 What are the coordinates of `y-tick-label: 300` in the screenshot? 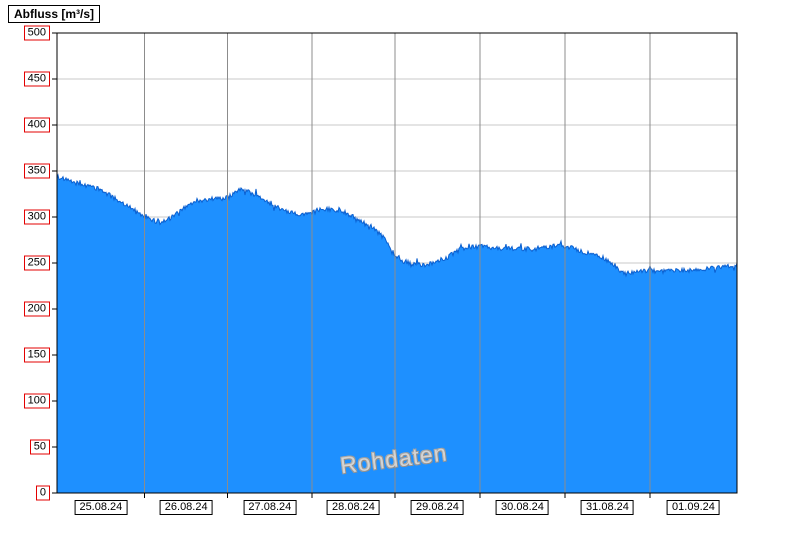 It's located at (36, 217).